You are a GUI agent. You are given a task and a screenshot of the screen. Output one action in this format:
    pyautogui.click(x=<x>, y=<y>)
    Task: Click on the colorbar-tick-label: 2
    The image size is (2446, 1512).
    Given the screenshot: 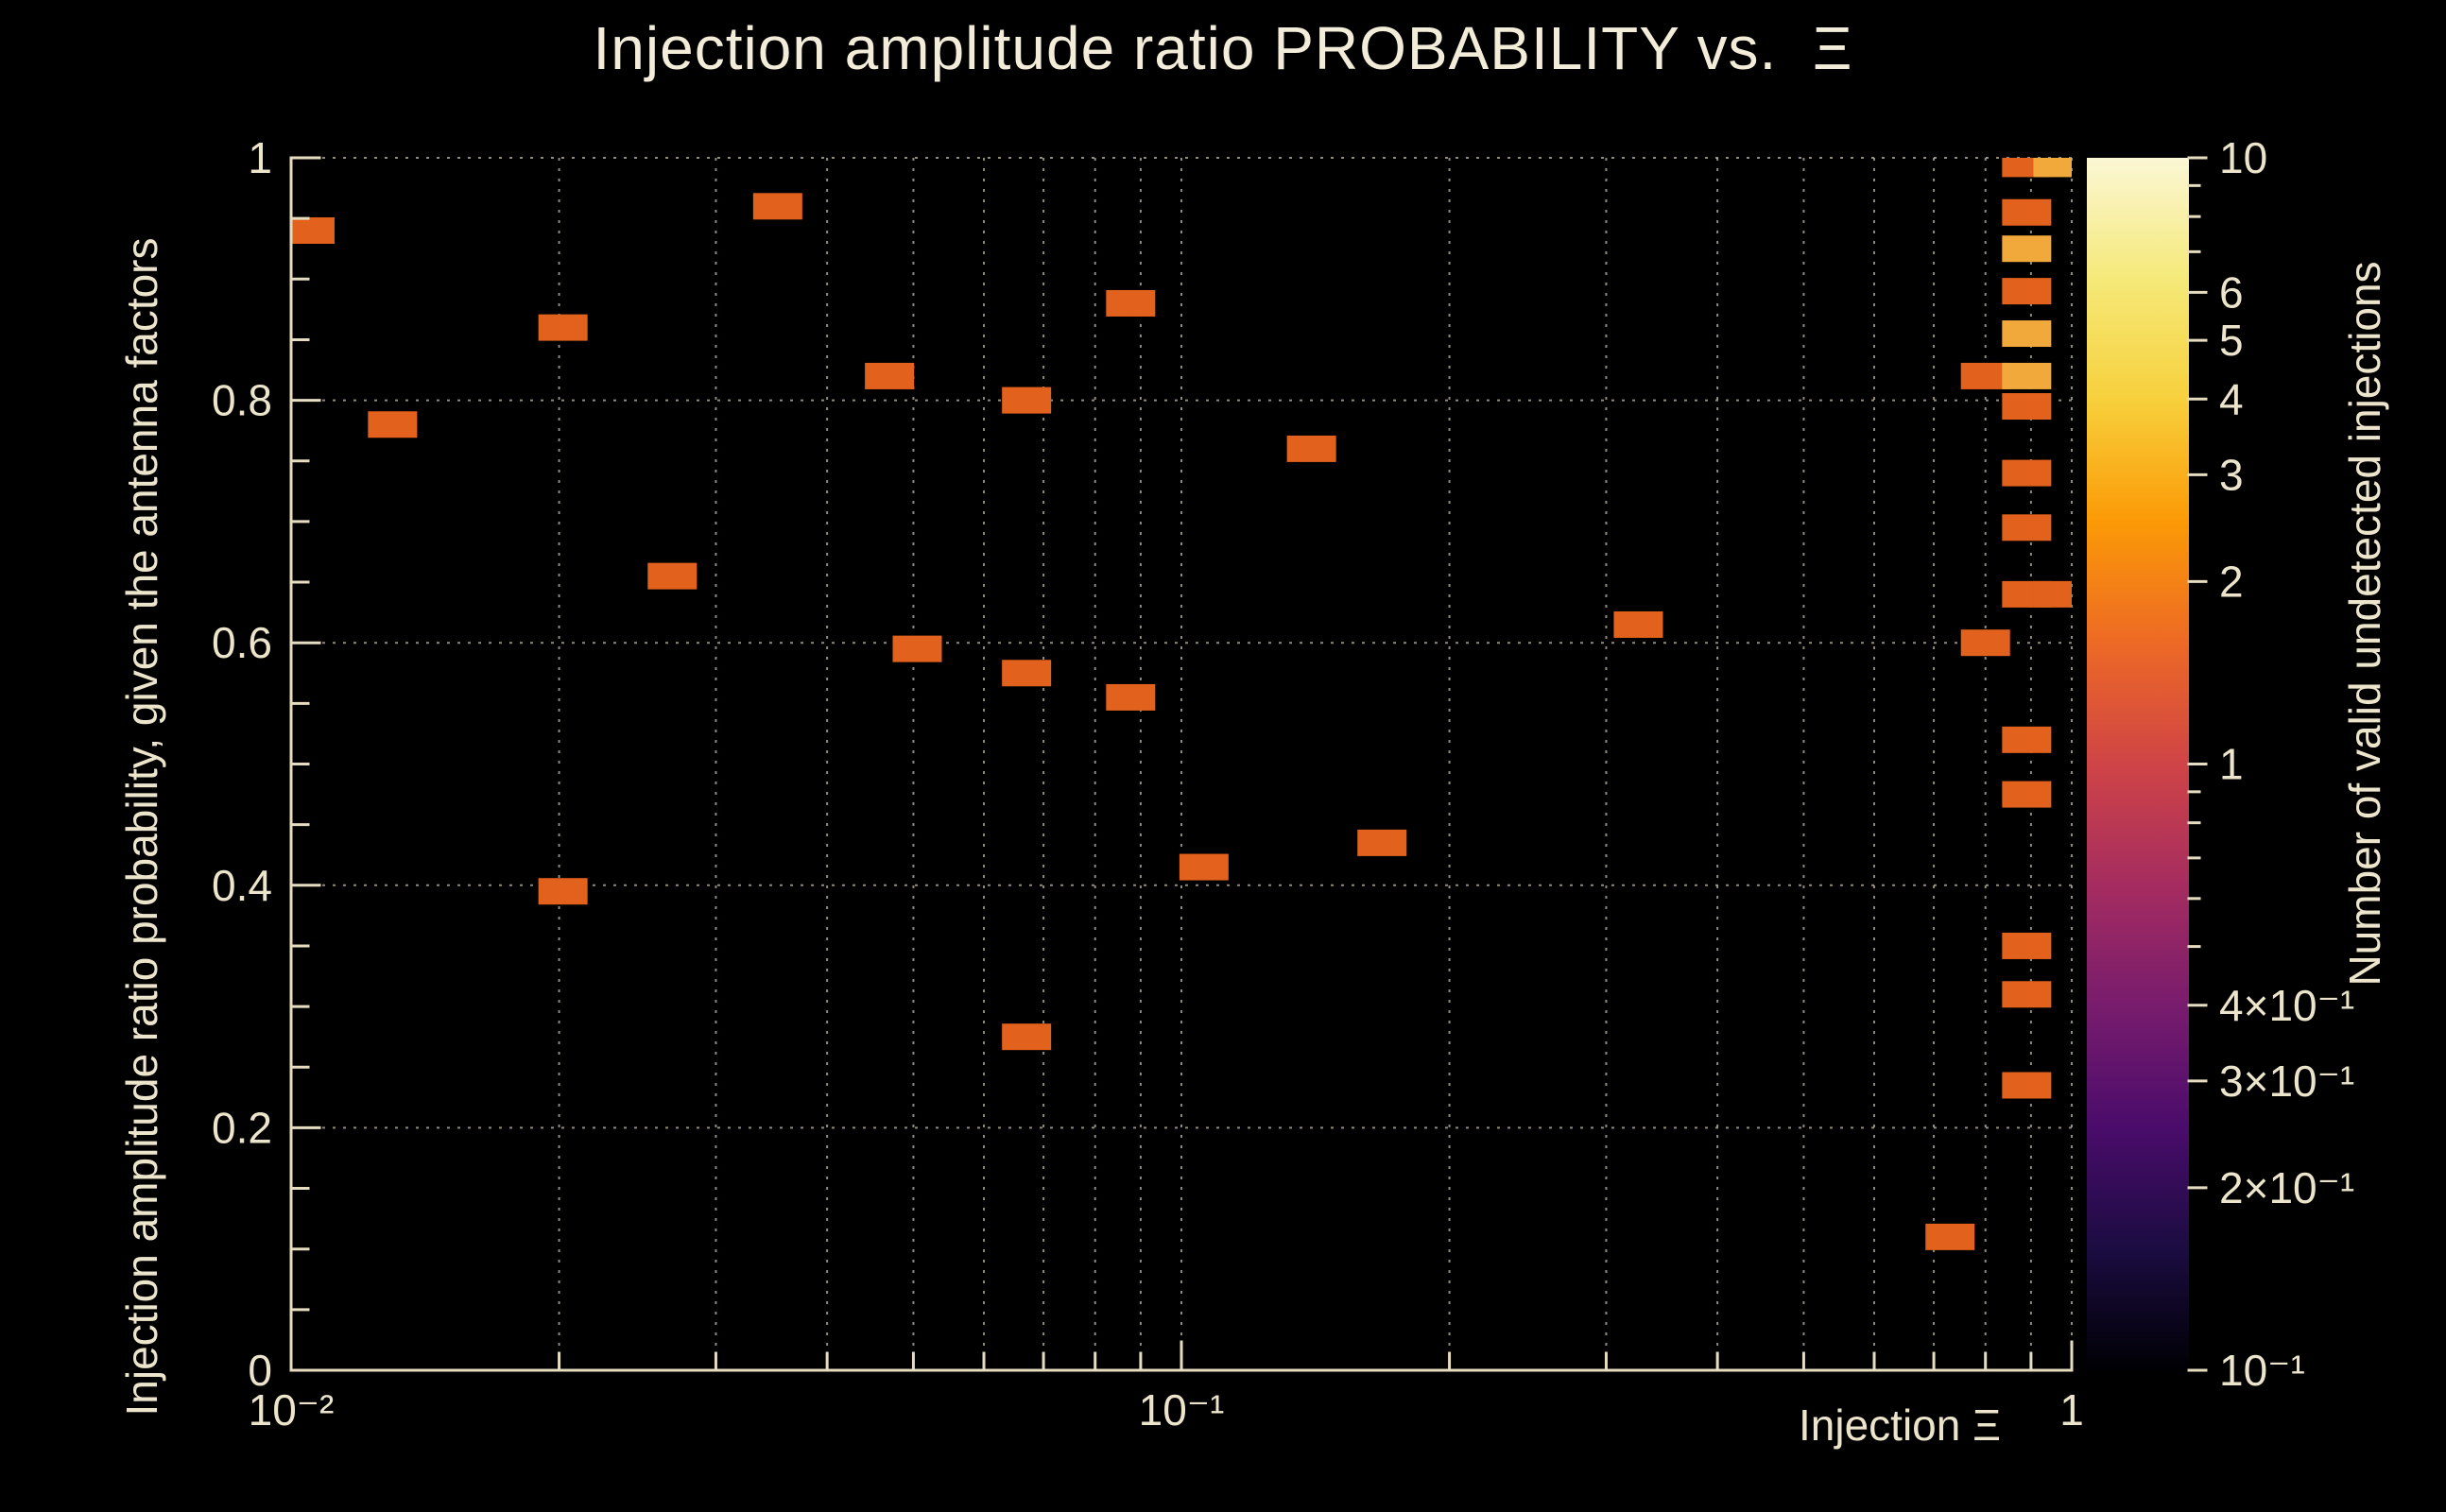 What is the action you would take?
    pyautogui.click(x=2231, y=581)
    